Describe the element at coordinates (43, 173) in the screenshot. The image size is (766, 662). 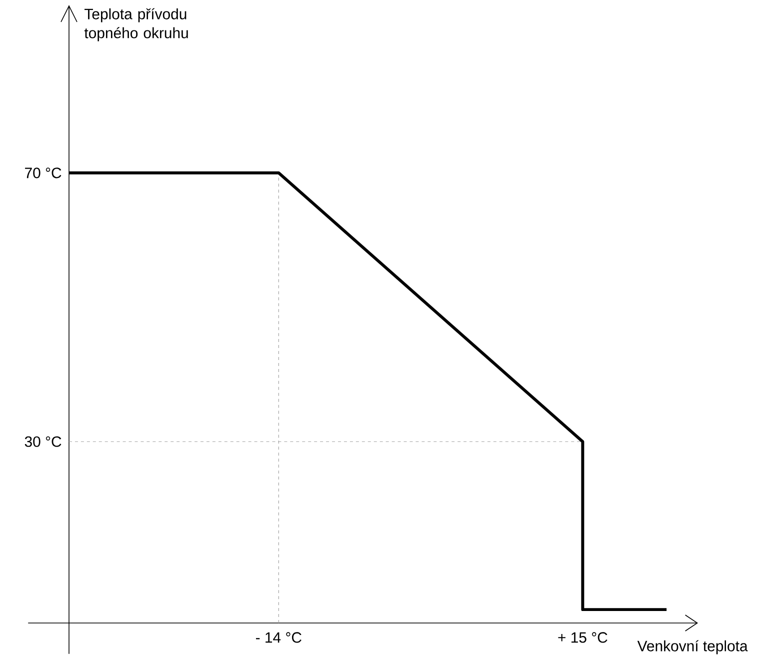
I see `y-tick-label: 70 °C` at that location.